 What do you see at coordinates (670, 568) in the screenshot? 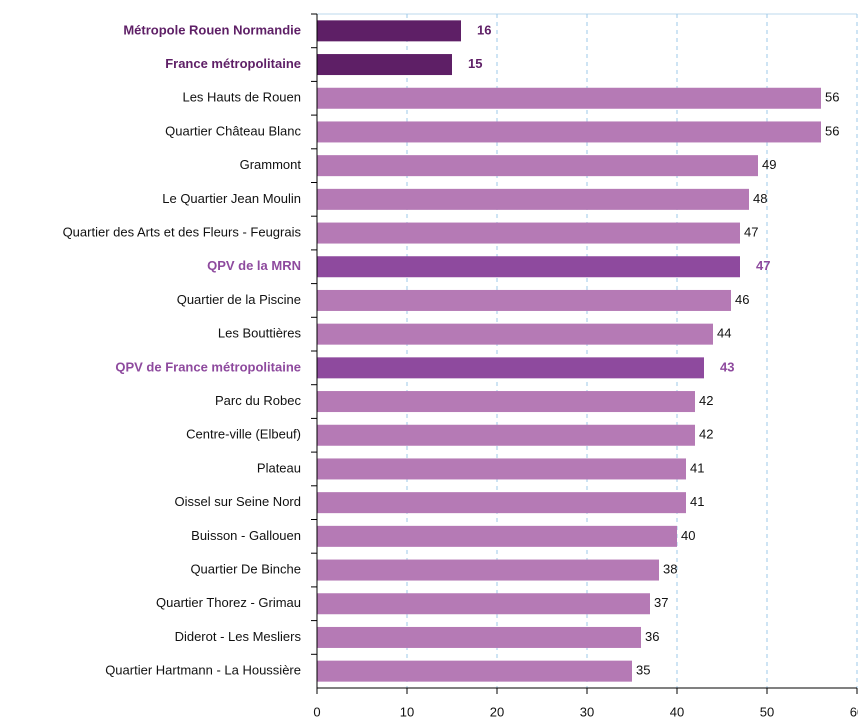
I see `value-label: 38` at bounding box center [670, 568].